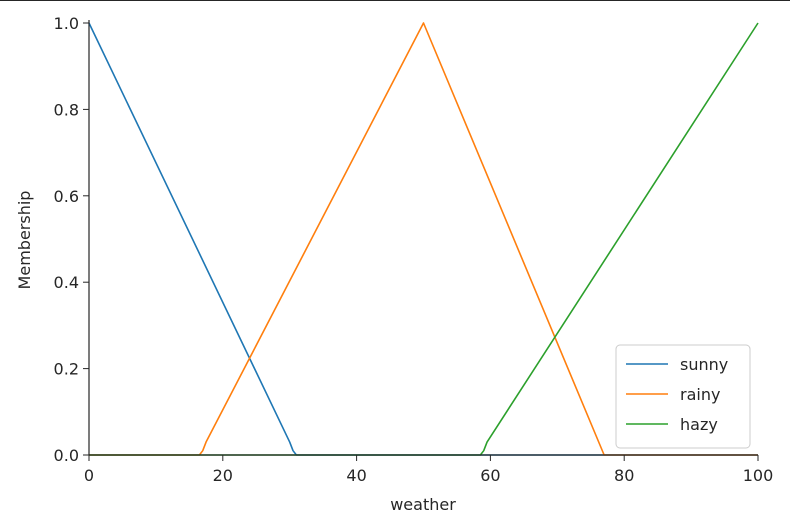 The height and width of the screenshot is (530, 790). What do you see at coordinates (428, 470) in the screenshot?
I see `x-axis-ticks: 0 20 40 60 80 100` at bounding box center [428, 470].